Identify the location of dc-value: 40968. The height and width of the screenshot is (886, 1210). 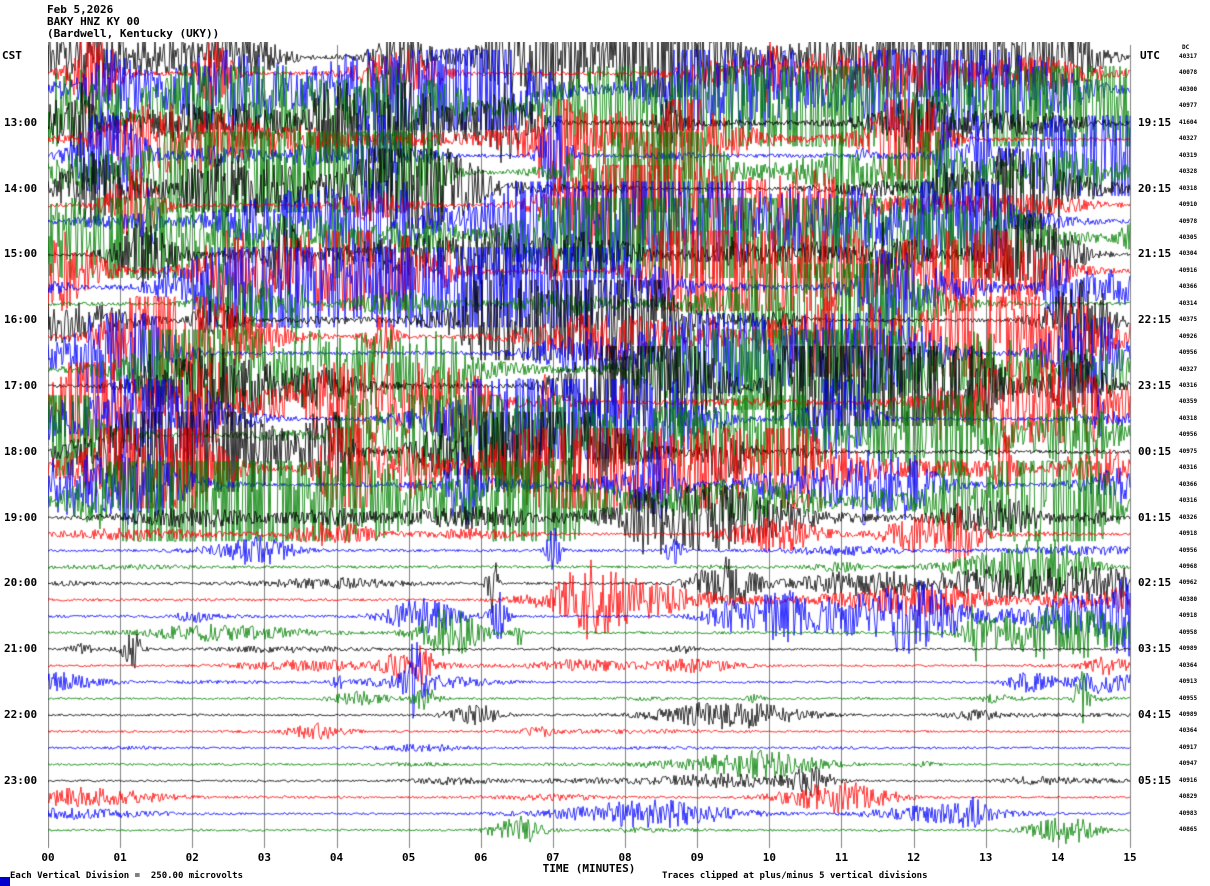
(1188, 566).